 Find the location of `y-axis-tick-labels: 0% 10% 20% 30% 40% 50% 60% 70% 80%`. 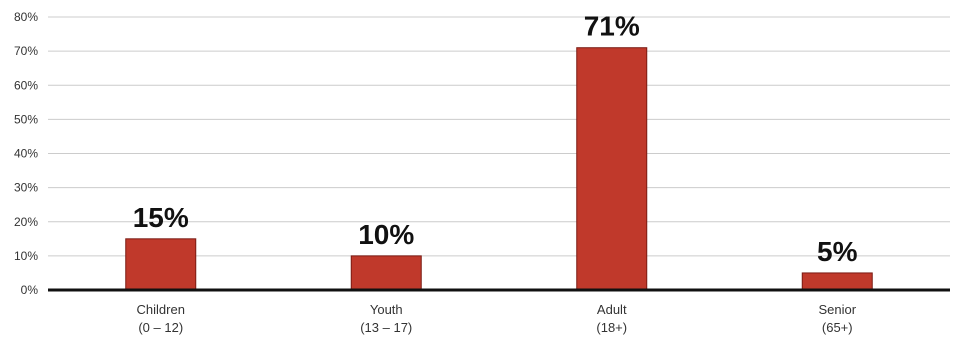

y-axis-tick-labels: 0% 10% 20% 30% 40% 50% 60% 70% 80% is located at coordinates (26, 153).